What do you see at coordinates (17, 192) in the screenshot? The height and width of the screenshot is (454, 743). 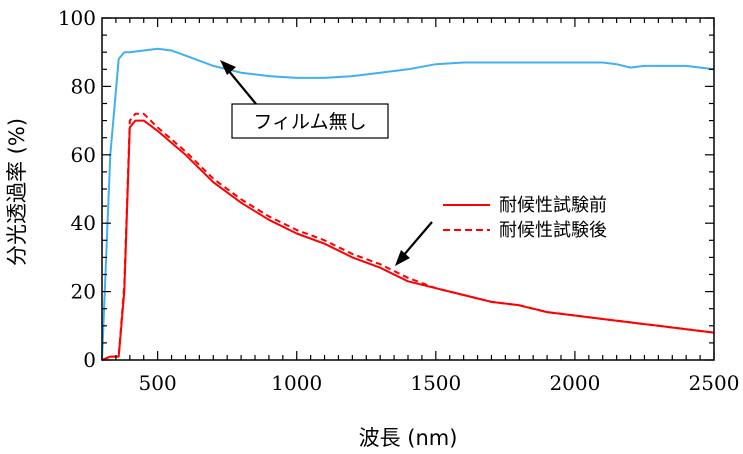 I see `y-axis-title: 分光透過率 (%)` at bounding box center [17, 192].